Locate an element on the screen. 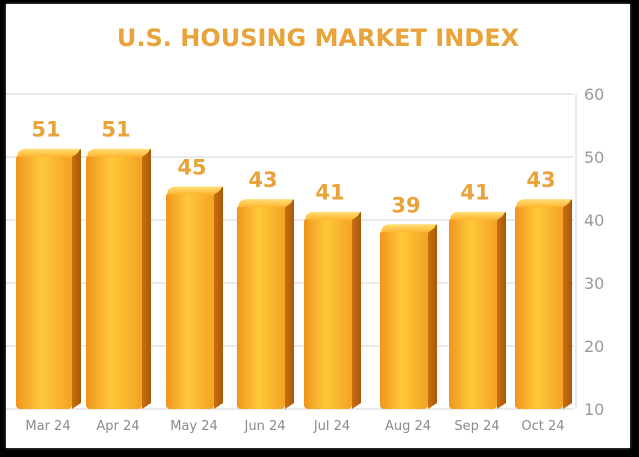 Image resolution: width=639 pixels, height=457 pixels. y-tick-label: 50 is located at coordinates (594, 157).